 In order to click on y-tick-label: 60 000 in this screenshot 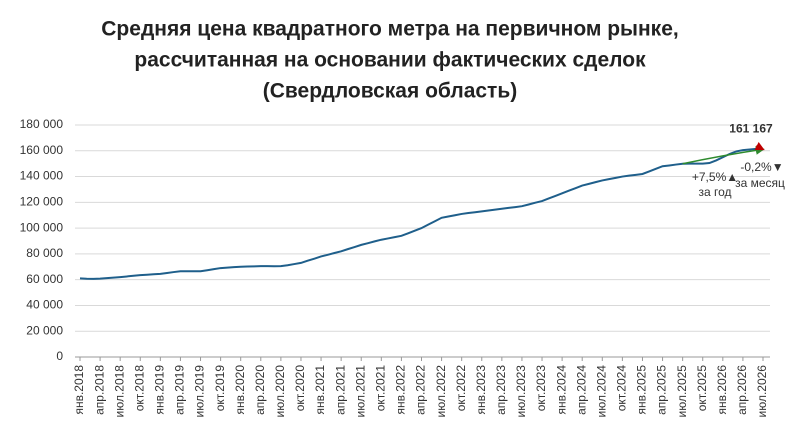, I will do `click(44, 279)`.